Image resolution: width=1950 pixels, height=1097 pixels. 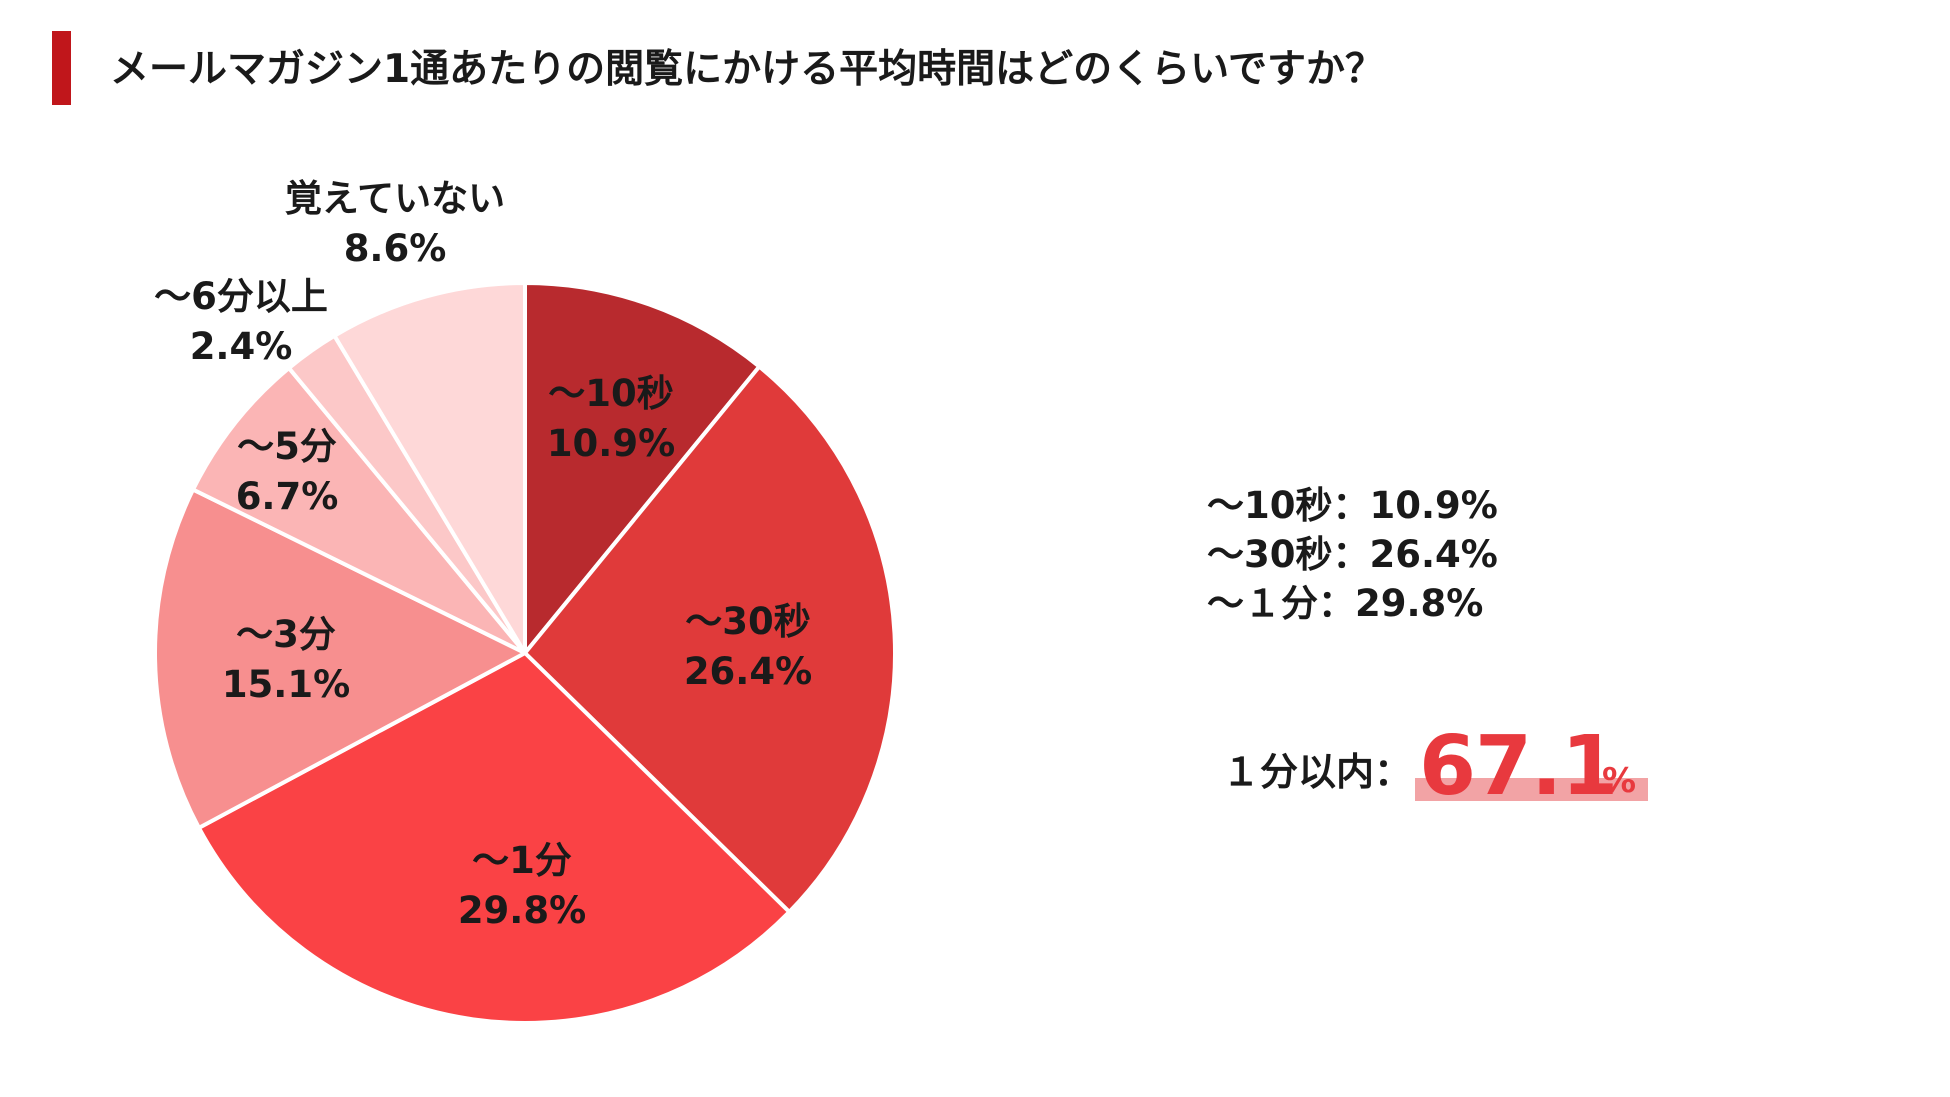 I want to click on slice-value-30s: 26.4%, so click(x=748, y=671).